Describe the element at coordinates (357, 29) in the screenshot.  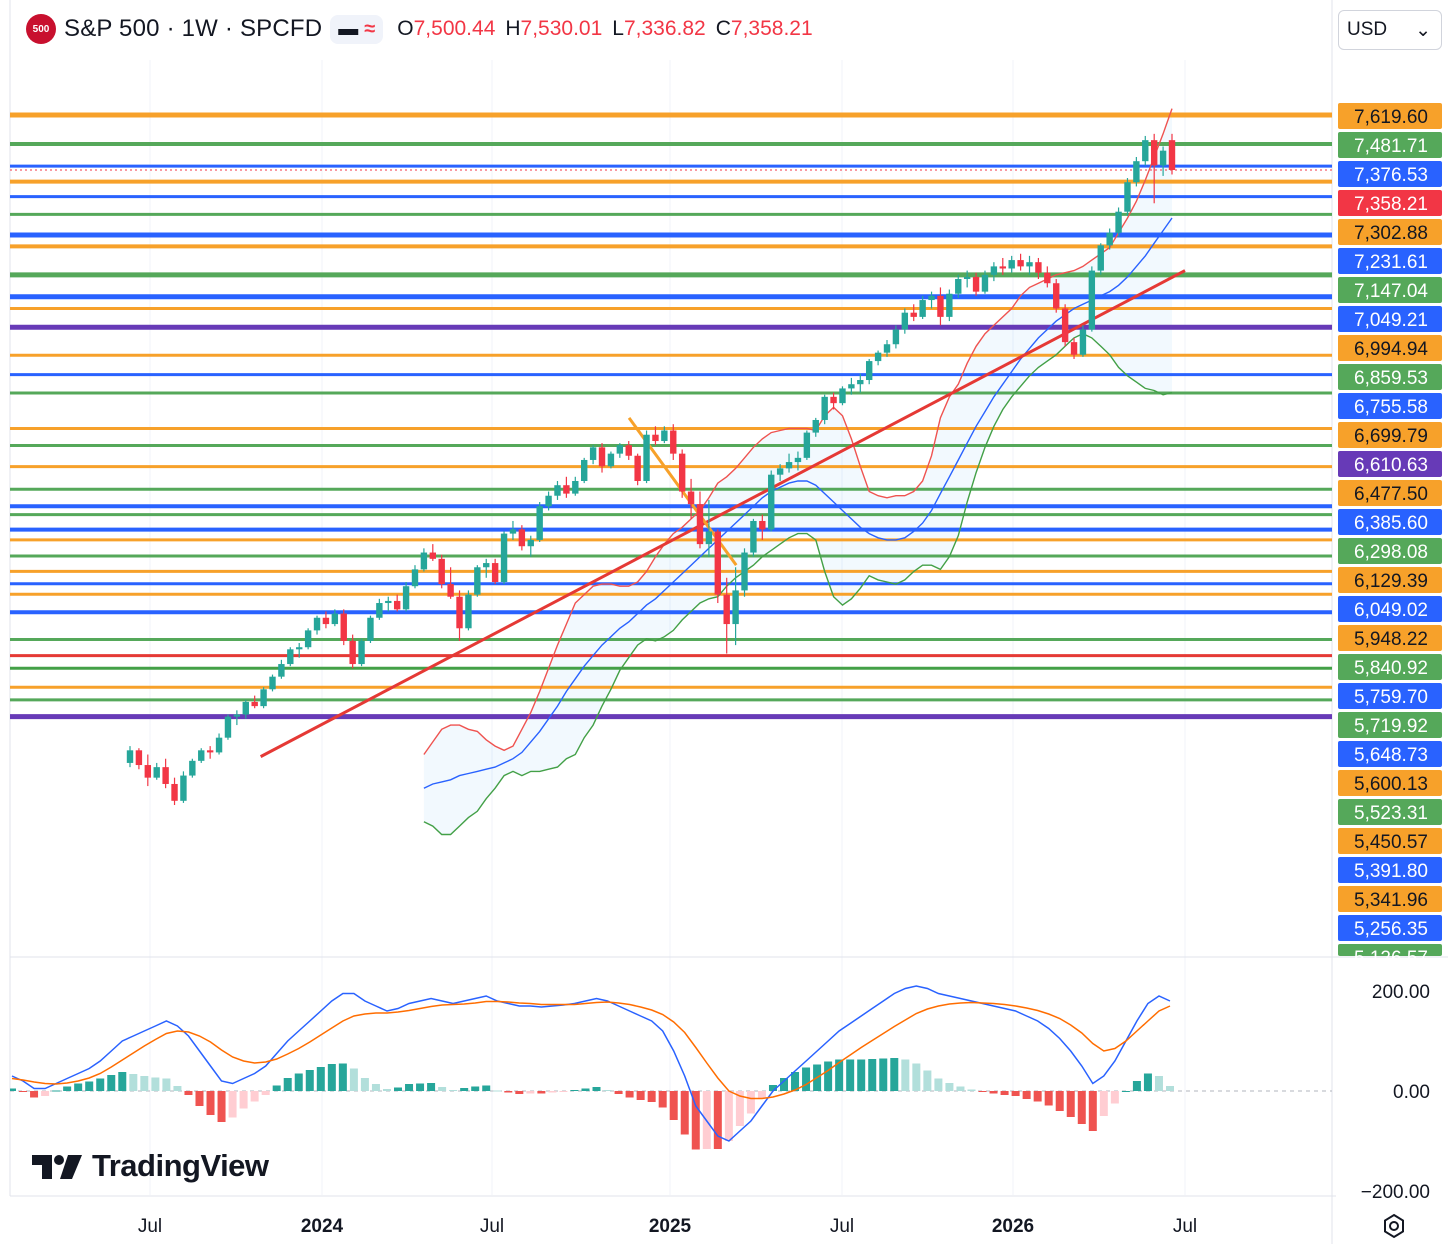
I see `indicator-toggle: ▬ ≈` at that location.